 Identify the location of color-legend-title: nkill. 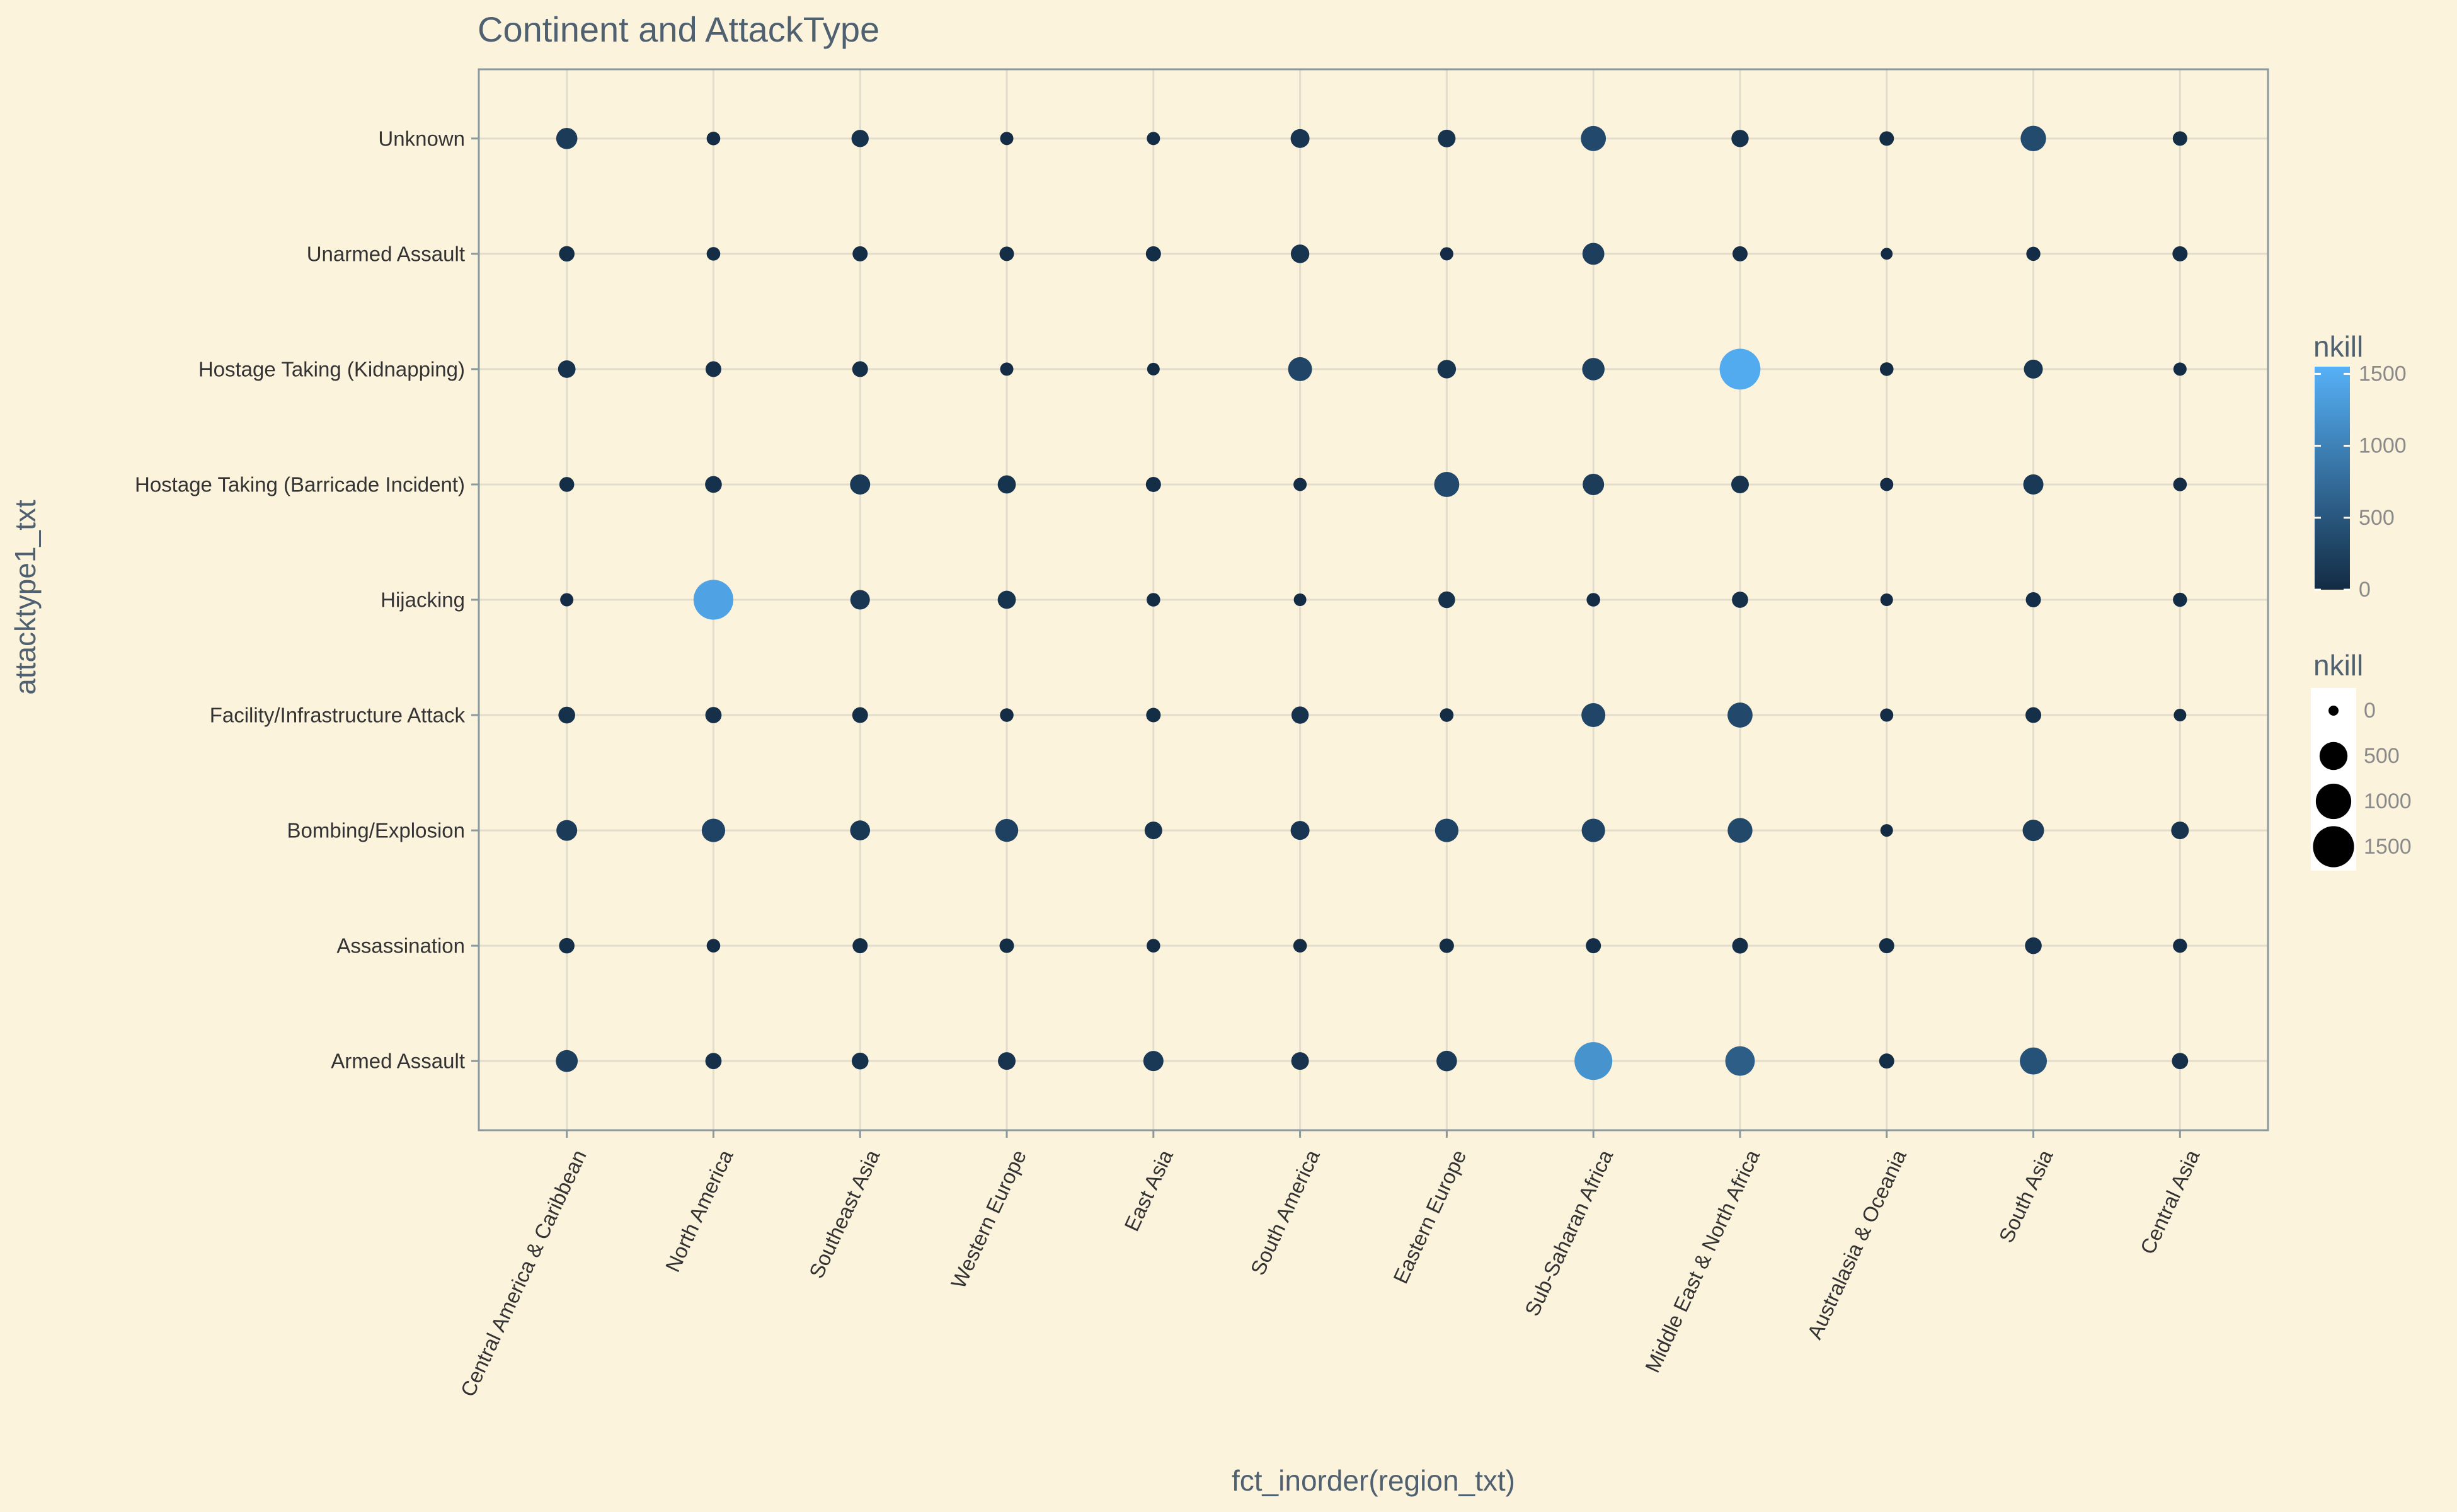
(2338, 346).